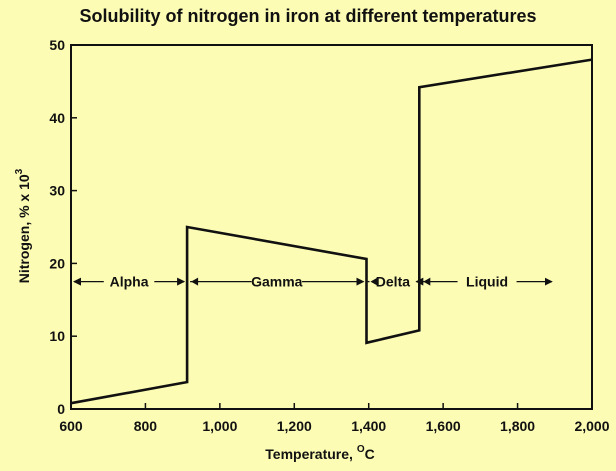 The height and width of the screenshot is (471, 616). What do you see at coordinates (57, 263) in the screenshot?
I see `y-tick-label: 20` at bounding box center [57, 263].